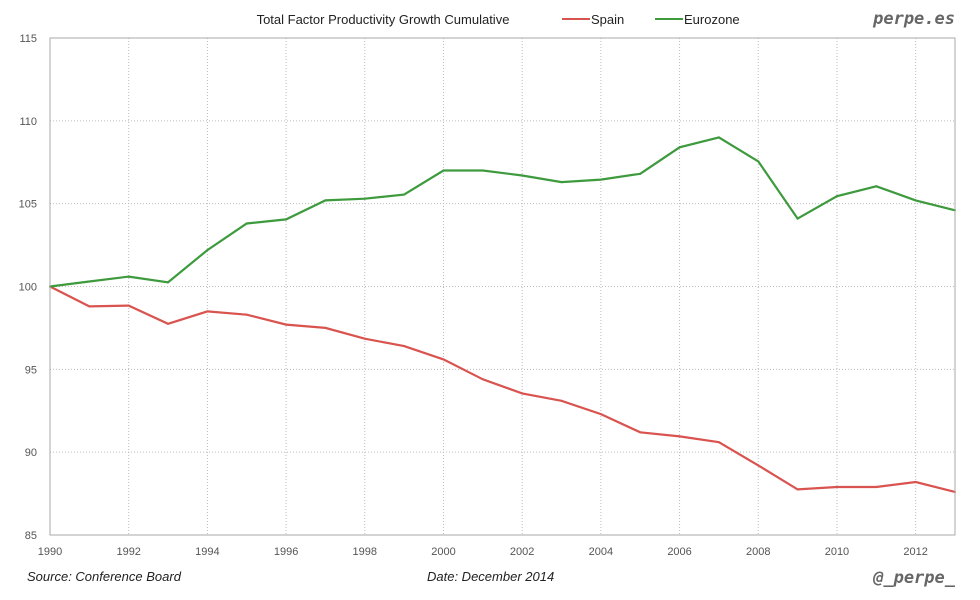  I want to click on y-tick-label: 90, so click(31, 453).